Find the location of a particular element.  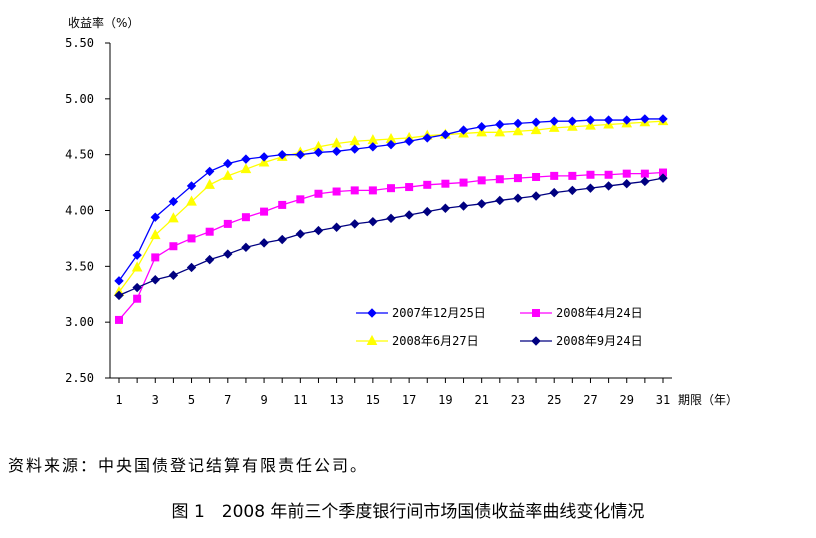

x-tick-label: 21 is located at coordinates (481, 400).